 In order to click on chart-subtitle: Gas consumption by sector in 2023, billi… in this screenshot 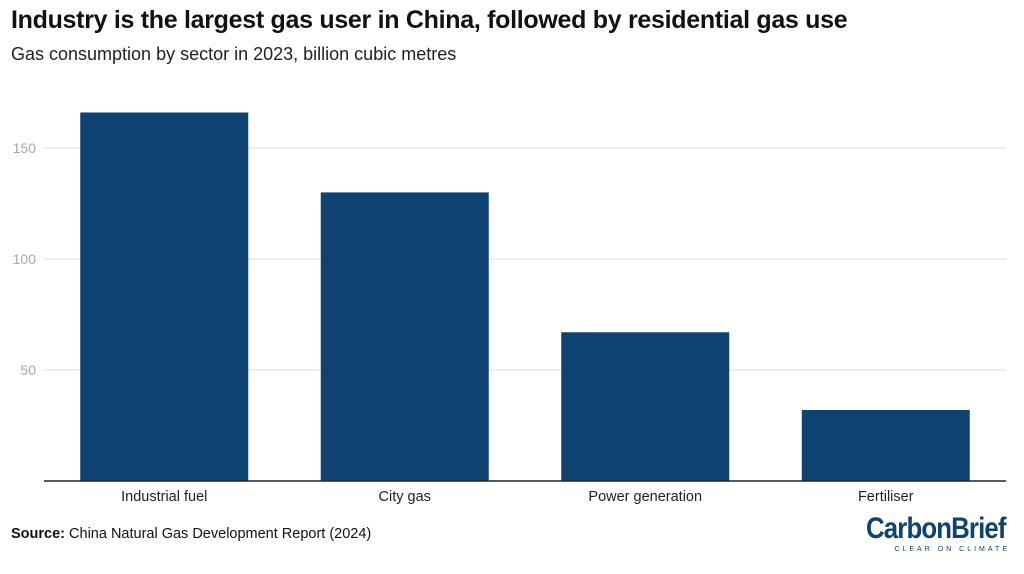, I will do `click(234, 54)`.